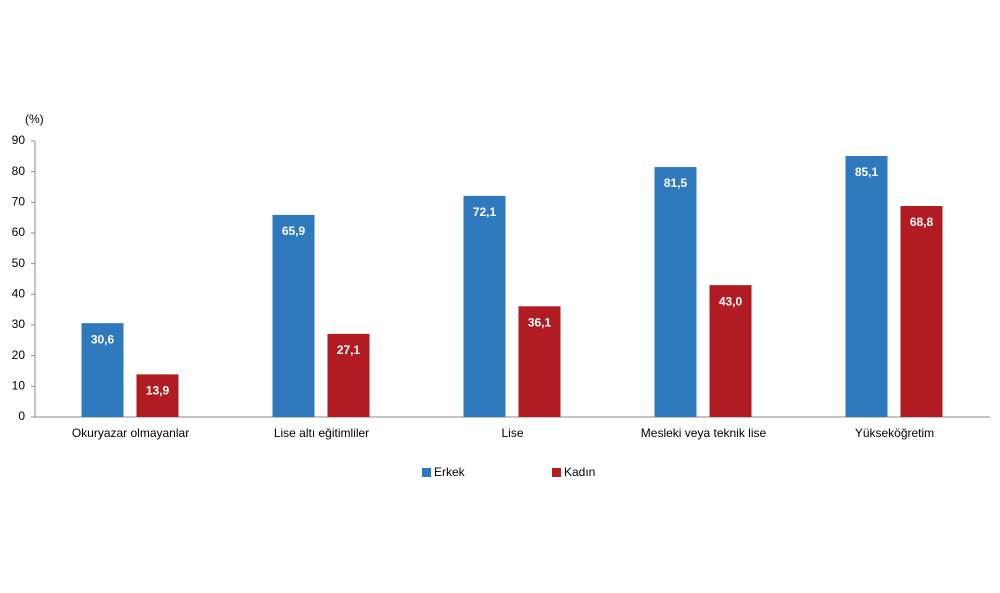 Image resolution: width=1000 pixels, height=593 pixels. Describe the element at coordinates (34, 119) in the screenshot. I see `y-axis-label: (%)` at that location.